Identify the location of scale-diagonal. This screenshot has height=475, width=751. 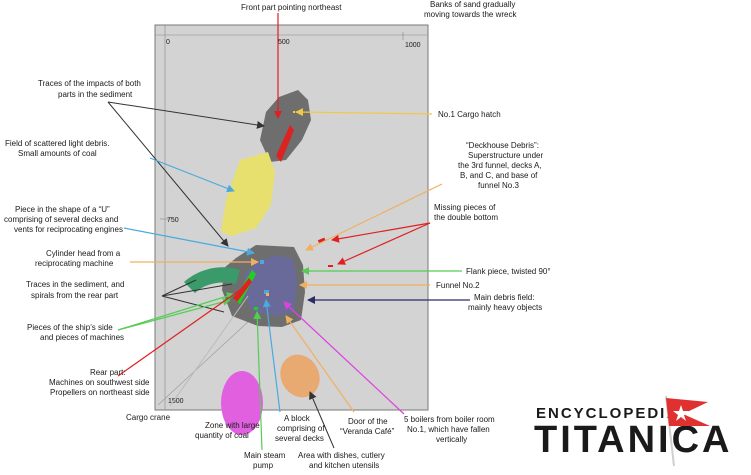
(204, 362).